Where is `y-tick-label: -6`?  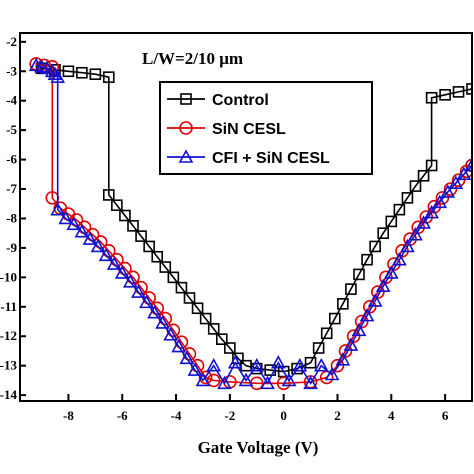
y-tick-label: -6 is located at coordinates (11, 159).